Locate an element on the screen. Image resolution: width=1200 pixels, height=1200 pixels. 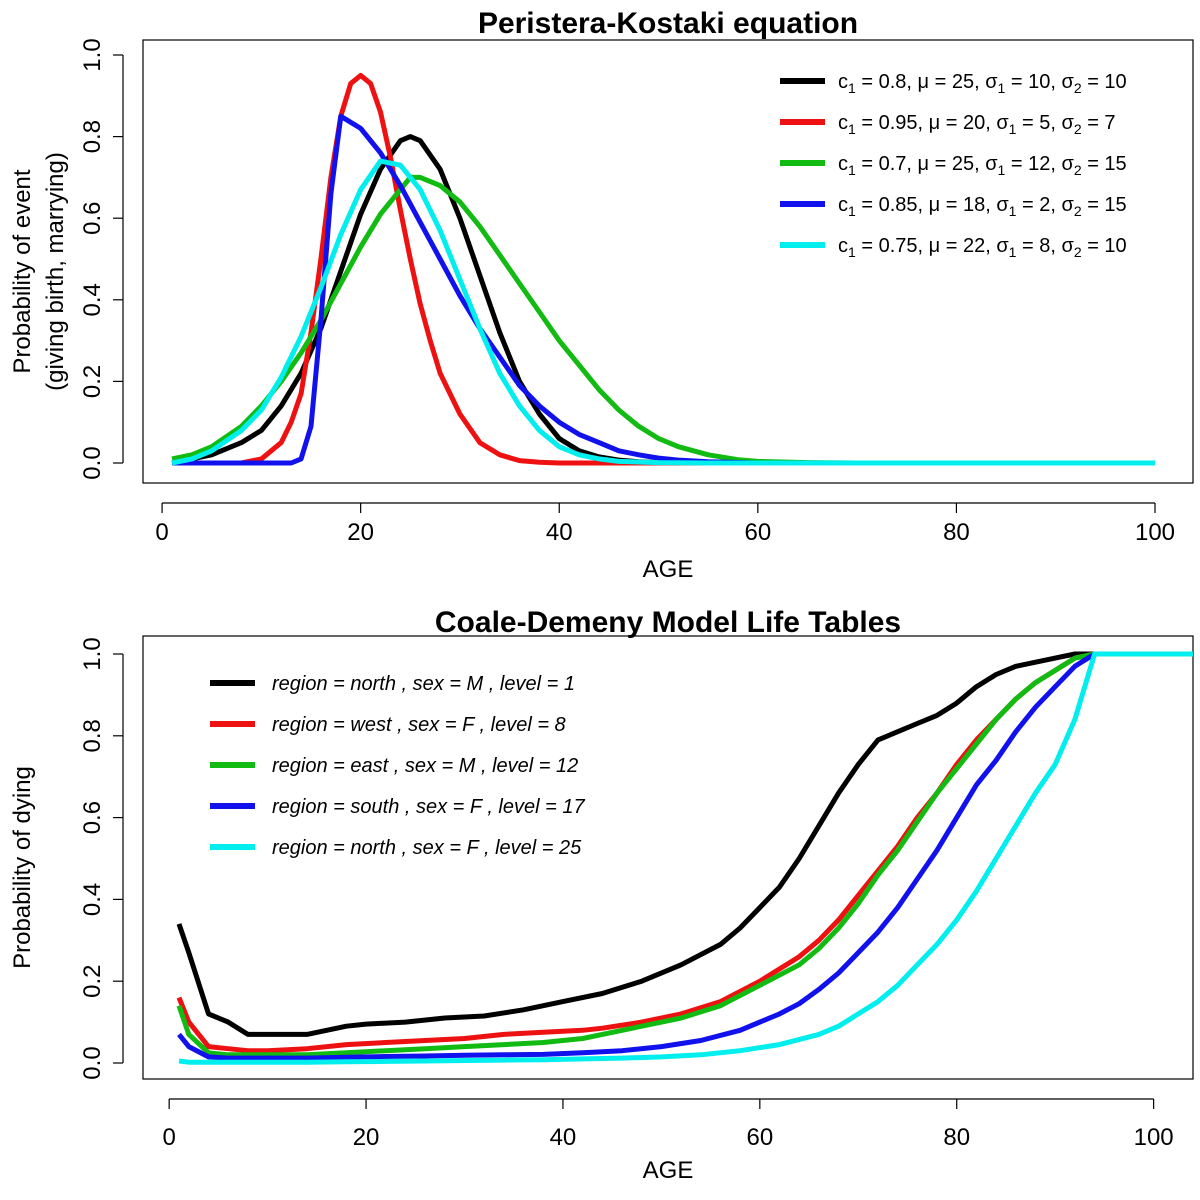
legend-label: c1 = 0.8, μ = 25, σ1 = 10, σ2 = 10 is located at coordinates (982, 83).